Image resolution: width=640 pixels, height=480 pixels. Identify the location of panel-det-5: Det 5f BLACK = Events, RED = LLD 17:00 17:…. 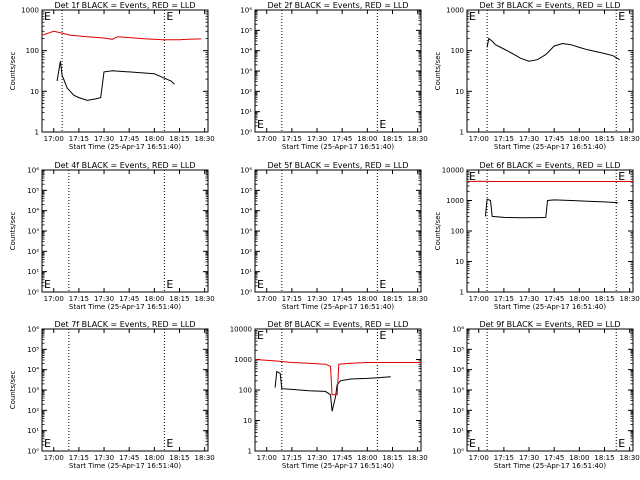
(333, 236).